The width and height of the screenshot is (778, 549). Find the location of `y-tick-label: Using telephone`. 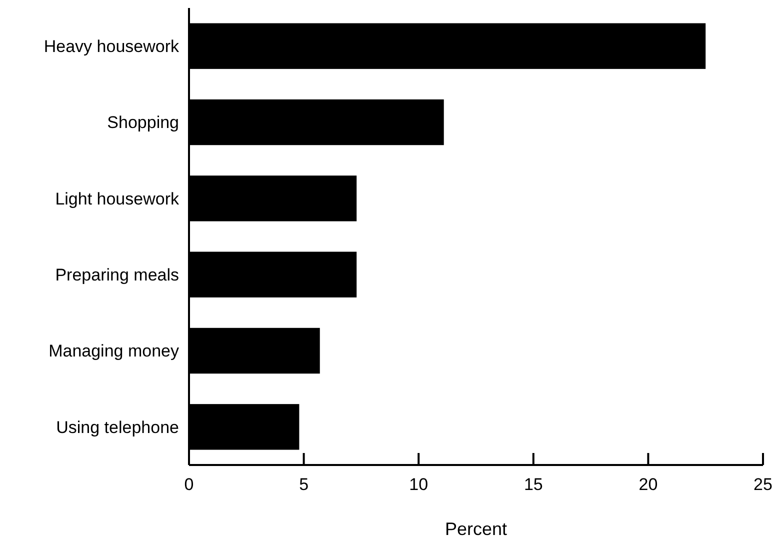

y-tick-label: Using telephone is located at coordinates (117, 427).